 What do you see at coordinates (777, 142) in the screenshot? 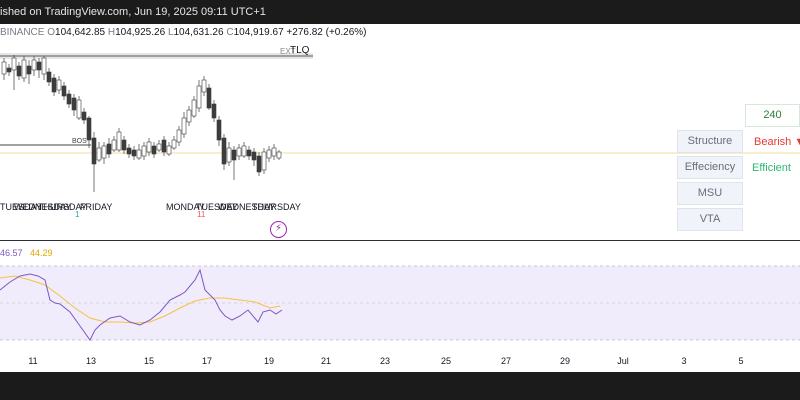
I see `structure-status: Bearish ▼` at bounding box center [777, 142].